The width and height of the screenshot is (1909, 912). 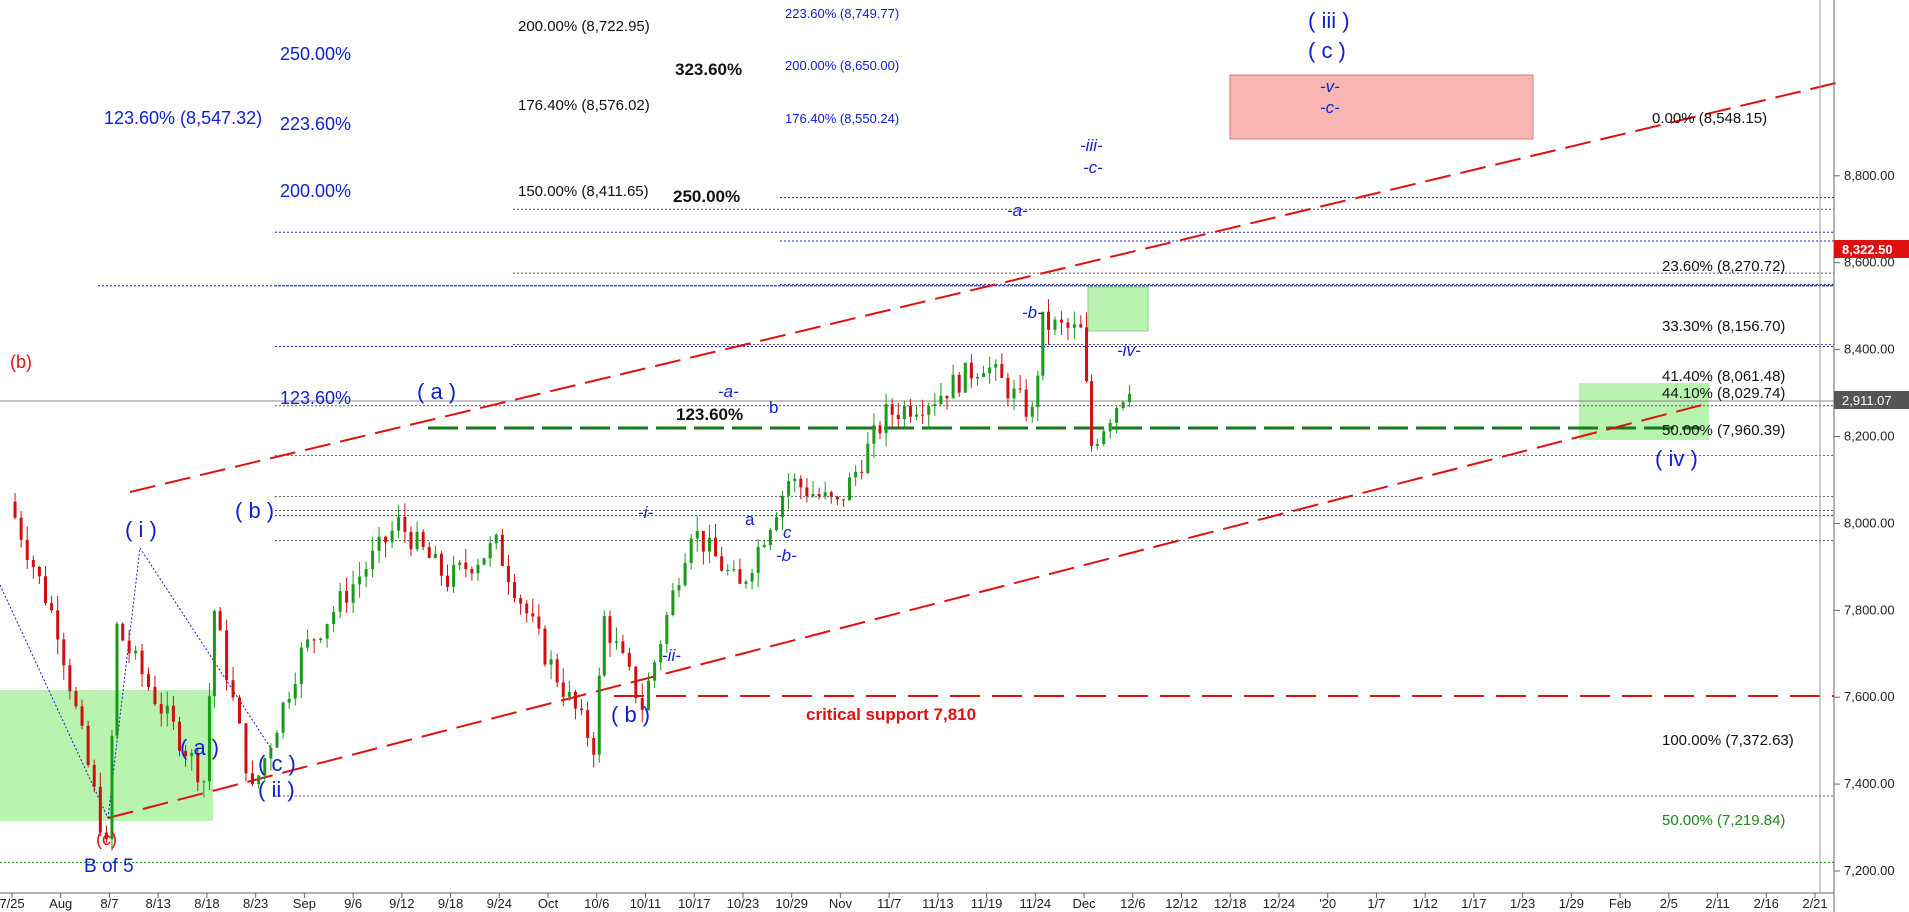 What do you see at coordinates (1867, 400) in the screenshot?
I see `side-price-label: 2,911.07` at bounding box center [1867, 400].